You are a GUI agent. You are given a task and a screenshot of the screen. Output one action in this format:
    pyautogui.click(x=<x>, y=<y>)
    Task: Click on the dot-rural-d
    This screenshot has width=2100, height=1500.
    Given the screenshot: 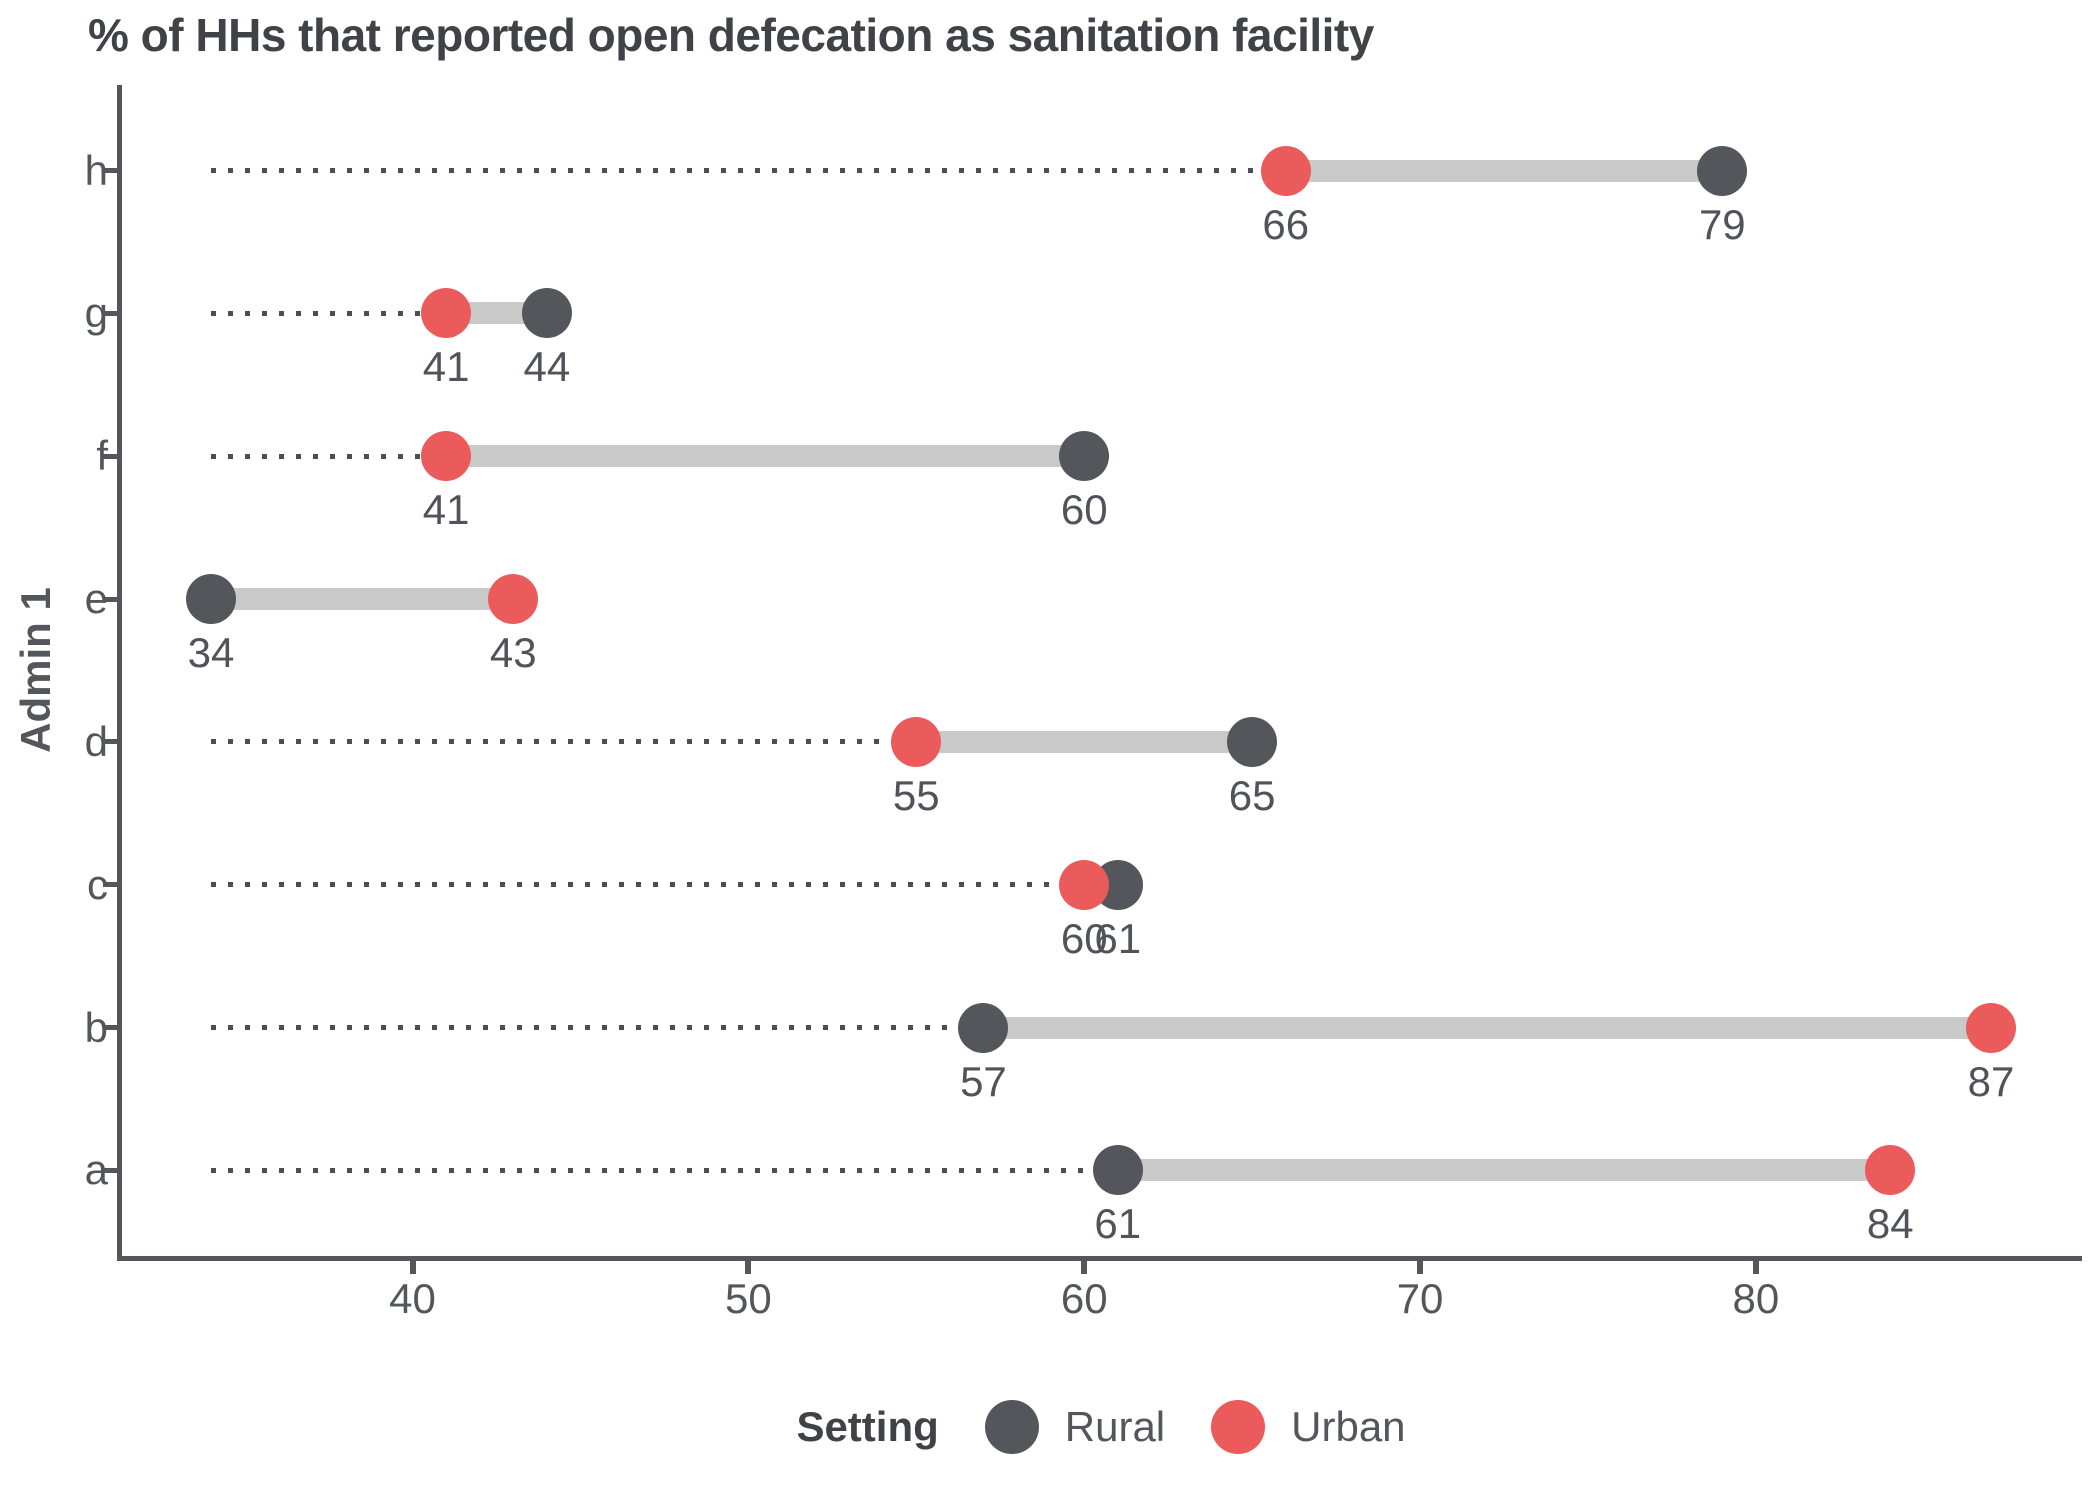 What is the action you would take?
    pyautogui.click(x=1252, y=741)
    